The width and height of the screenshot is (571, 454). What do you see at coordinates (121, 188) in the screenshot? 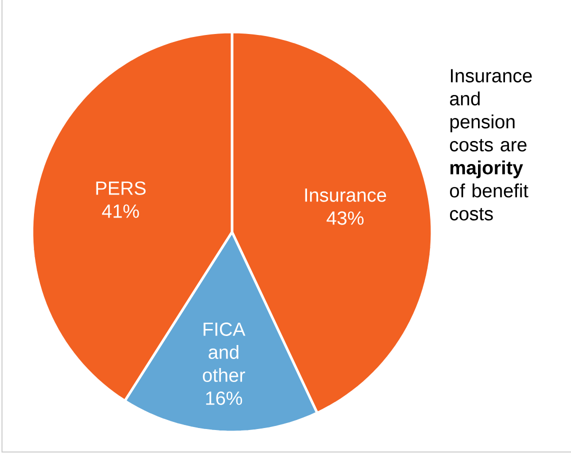
I see `slice-label: PERS` at bounding box center [121, 188].